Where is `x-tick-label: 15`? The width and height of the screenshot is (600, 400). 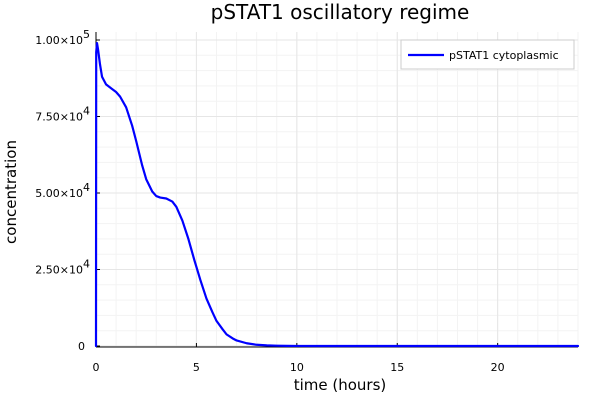 x-tick-label: 15 is located at coordinates (397, 367).